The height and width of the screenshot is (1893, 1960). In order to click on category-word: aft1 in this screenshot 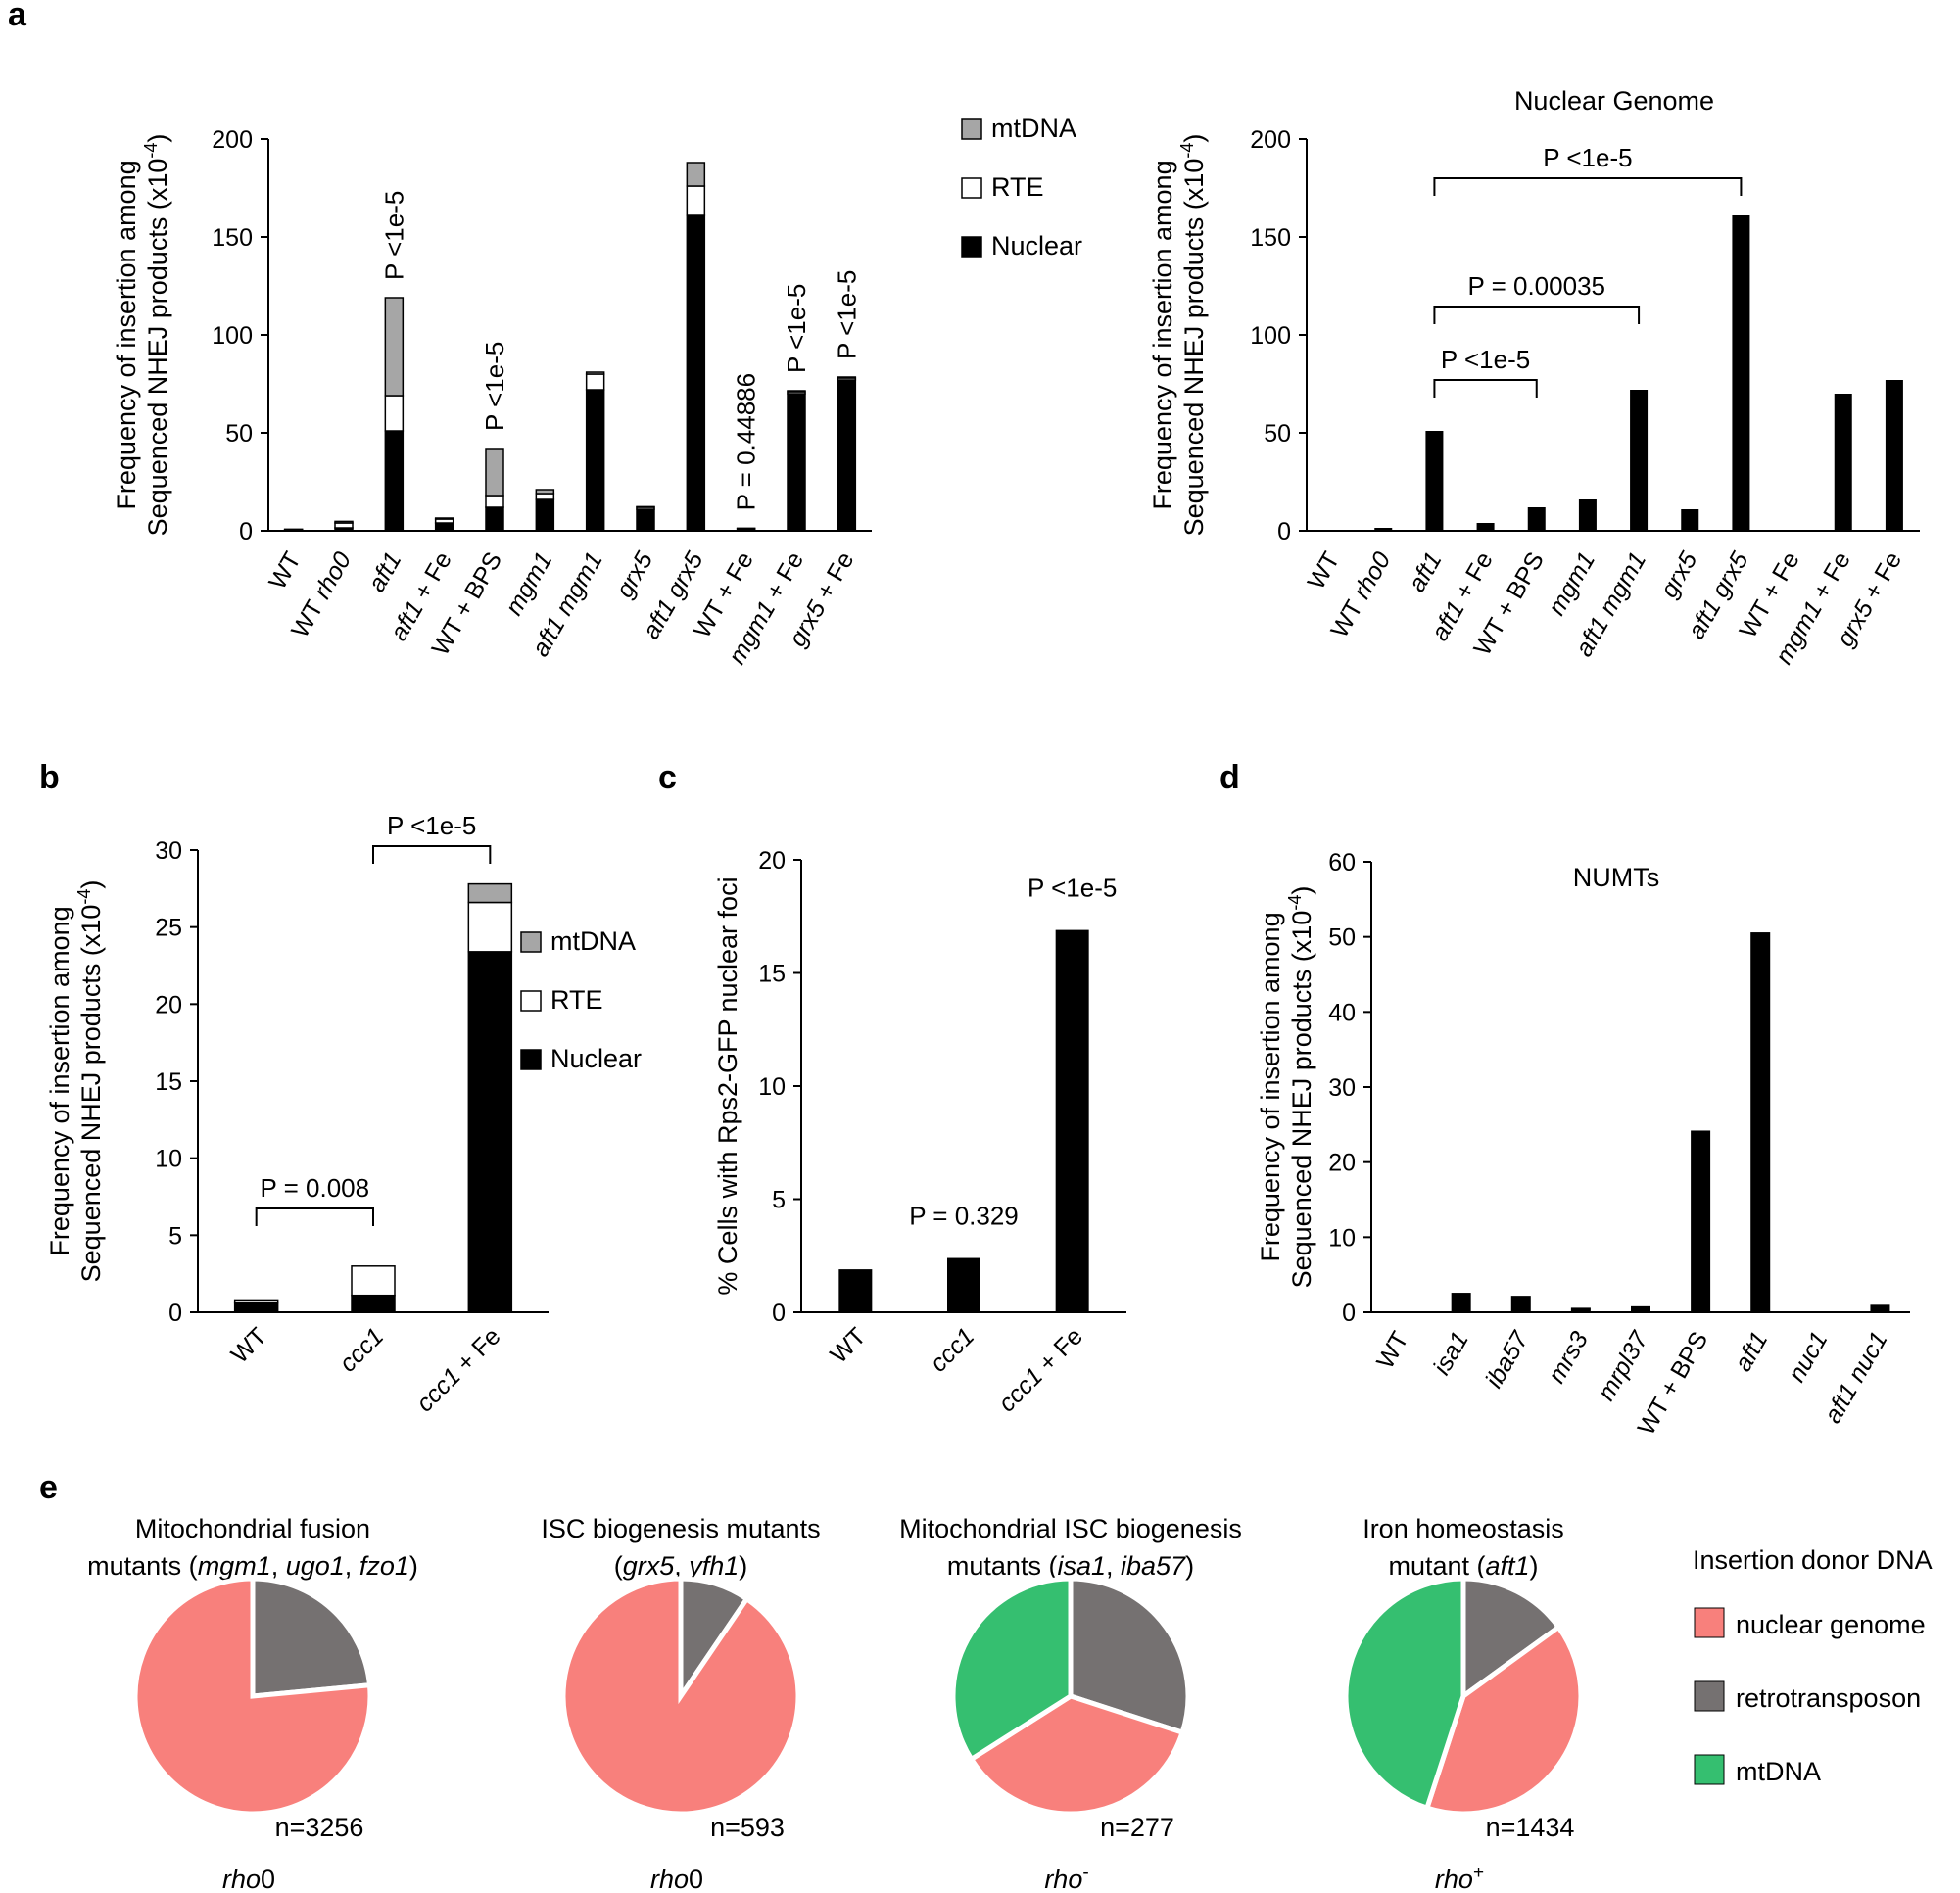, I will do `click(1426, 571)`.